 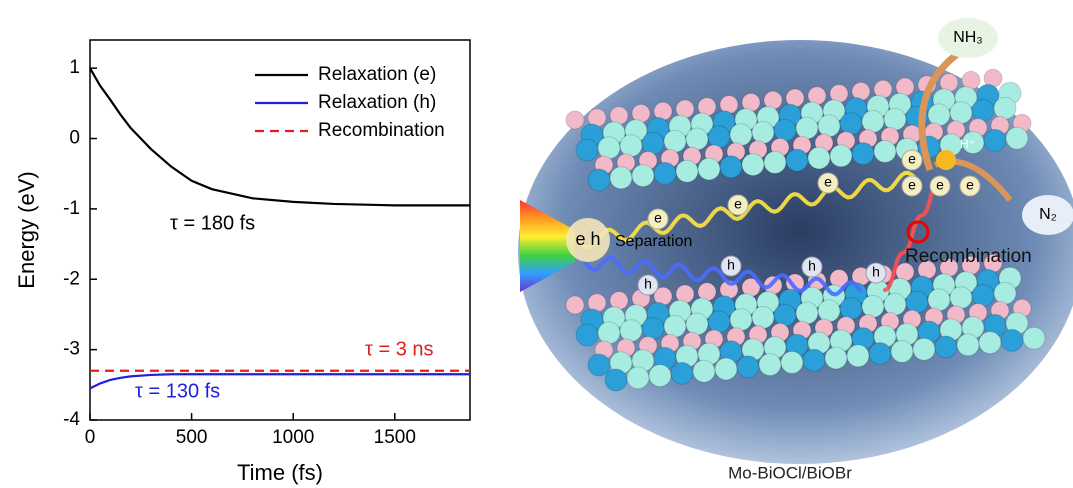 What do you see at coordinates (74, 138) in the screenshot?
I see `y-tick-label: 0` at bounding box center [74, 138].